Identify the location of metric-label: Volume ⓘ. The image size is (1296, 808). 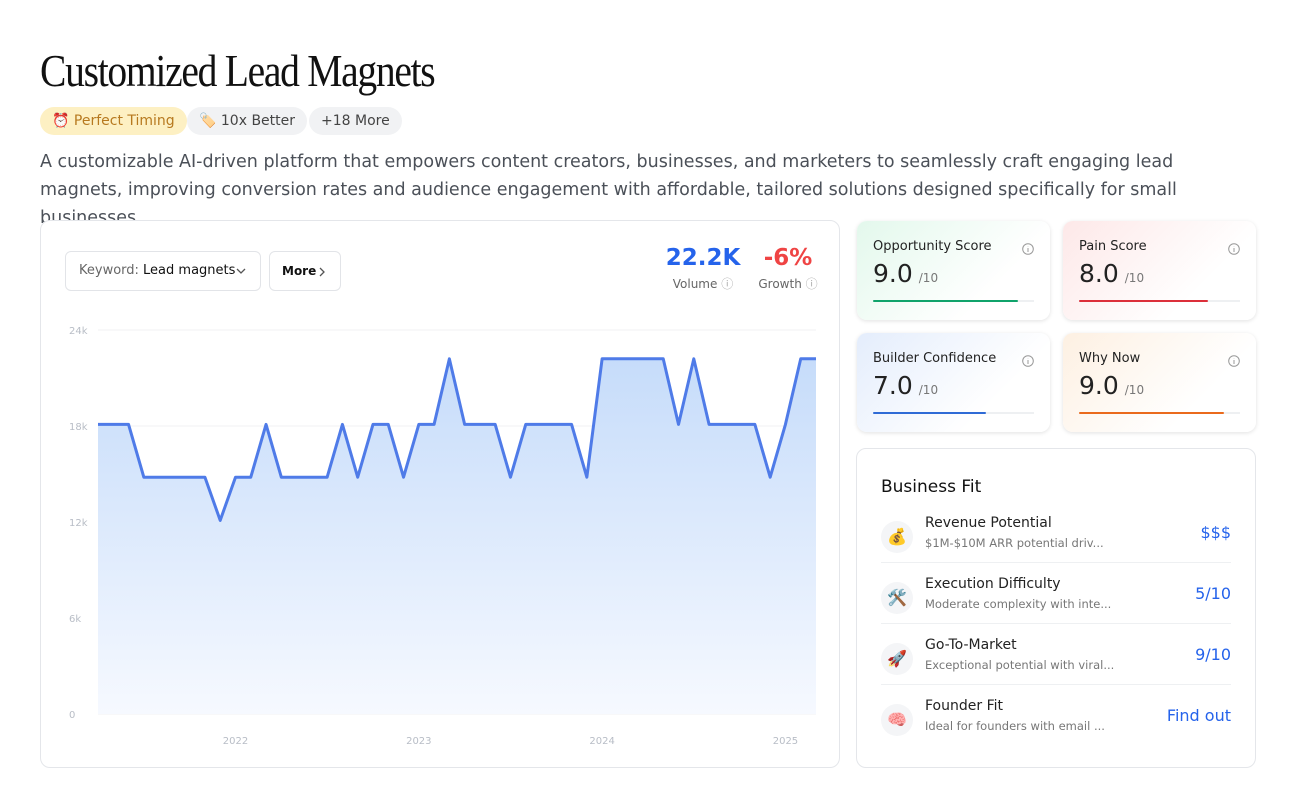
(703, 284).